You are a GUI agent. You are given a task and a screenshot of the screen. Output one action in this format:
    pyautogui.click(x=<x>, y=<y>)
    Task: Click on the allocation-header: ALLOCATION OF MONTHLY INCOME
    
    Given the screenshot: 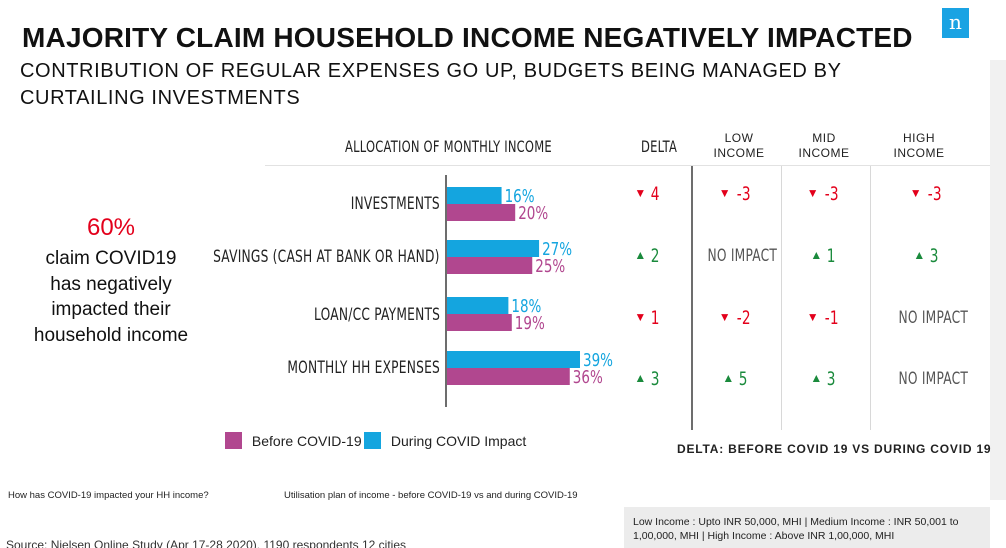 What is the action you would take?
    pyautogui.click(x=448, y=146)
    